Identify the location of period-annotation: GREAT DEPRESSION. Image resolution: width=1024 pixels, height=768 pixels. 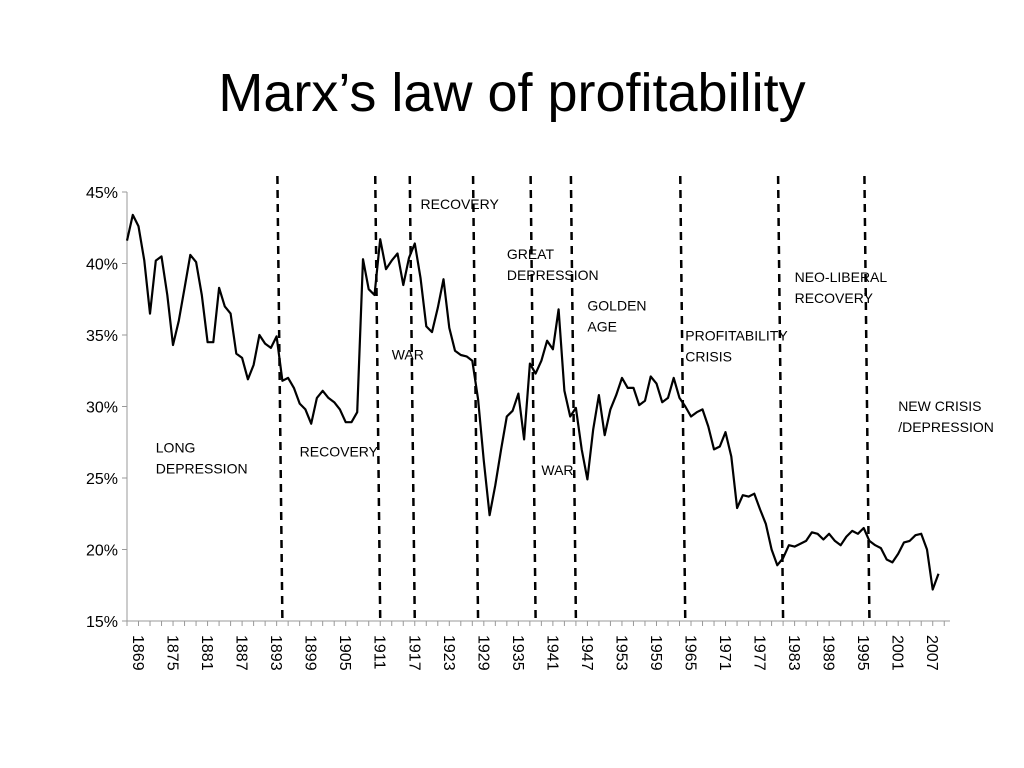
(553, 264).